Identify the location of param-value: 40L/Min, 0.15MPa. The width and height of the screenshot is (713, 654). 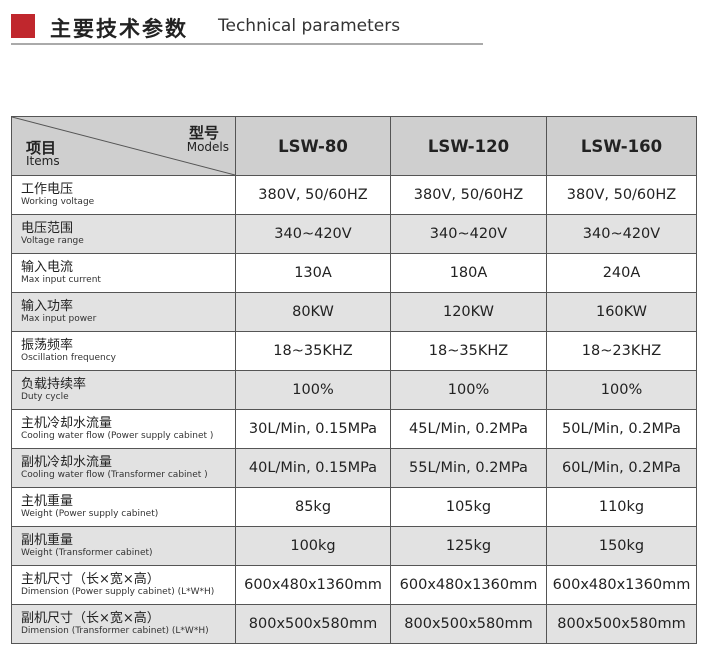
(313, 468).